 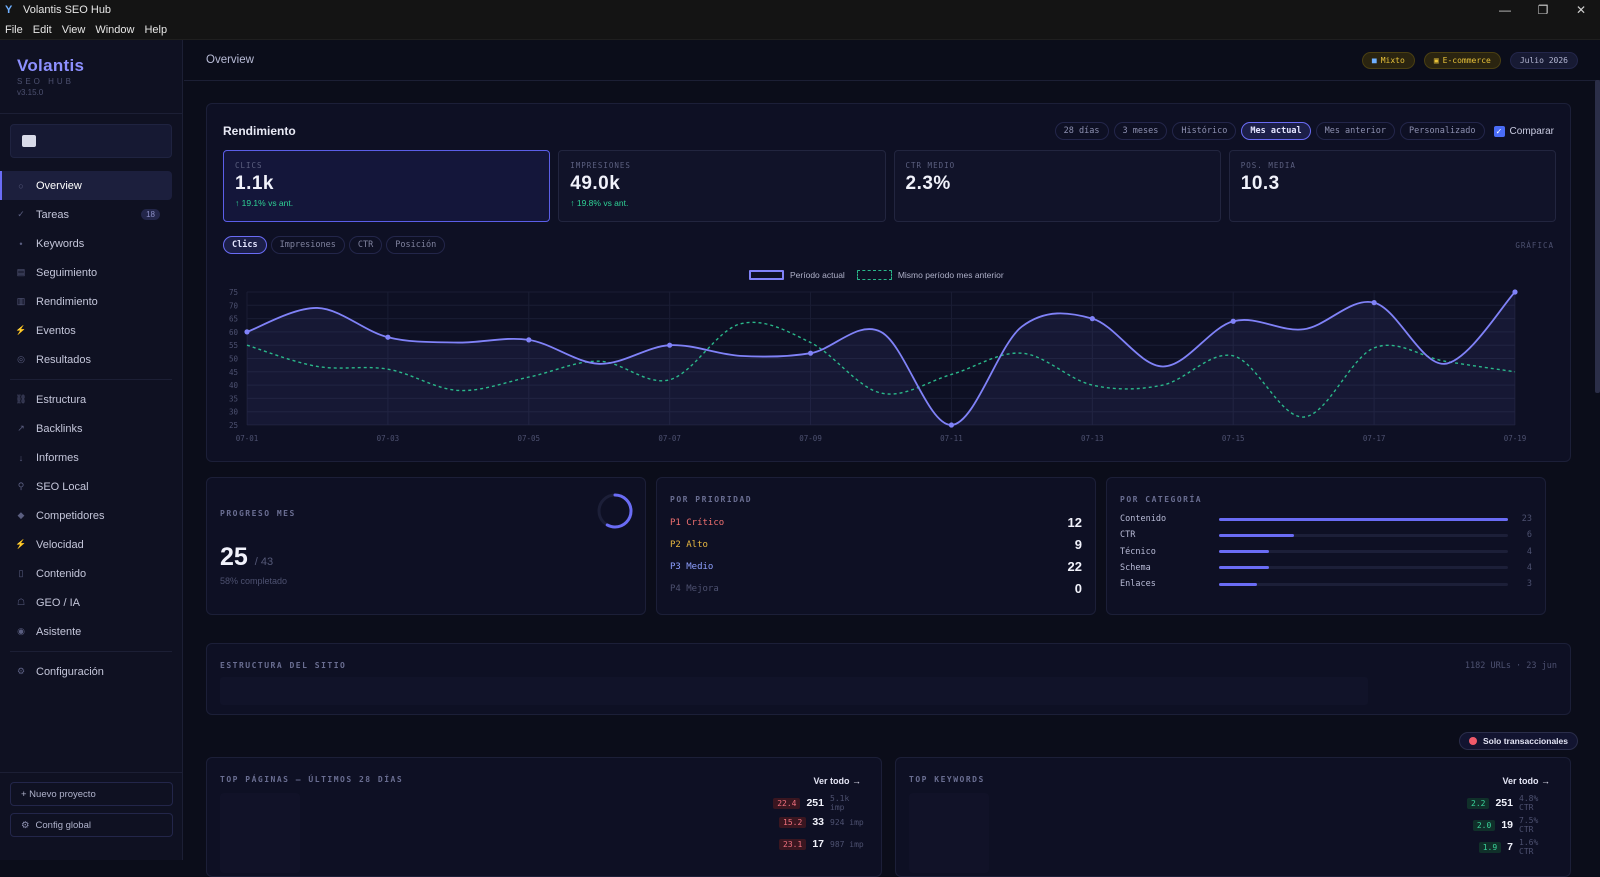 I want to click on sidebar-item-label: Seguimiento, so click(x=67, y=272).